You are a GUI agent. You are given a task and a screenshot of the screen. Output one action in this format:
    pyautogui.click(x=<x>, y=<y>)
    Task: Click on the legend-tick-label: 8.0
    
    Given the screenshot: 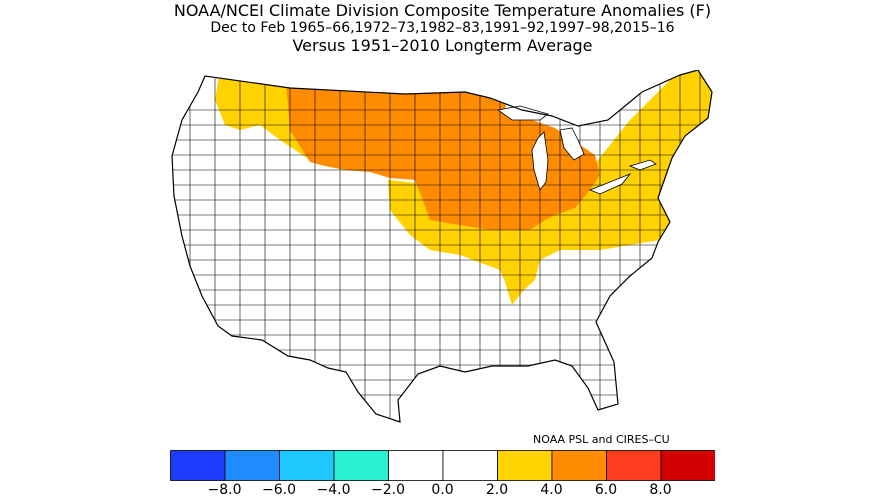 What is the action you would take?
    pyautogui.click(x=660, y=490)
    